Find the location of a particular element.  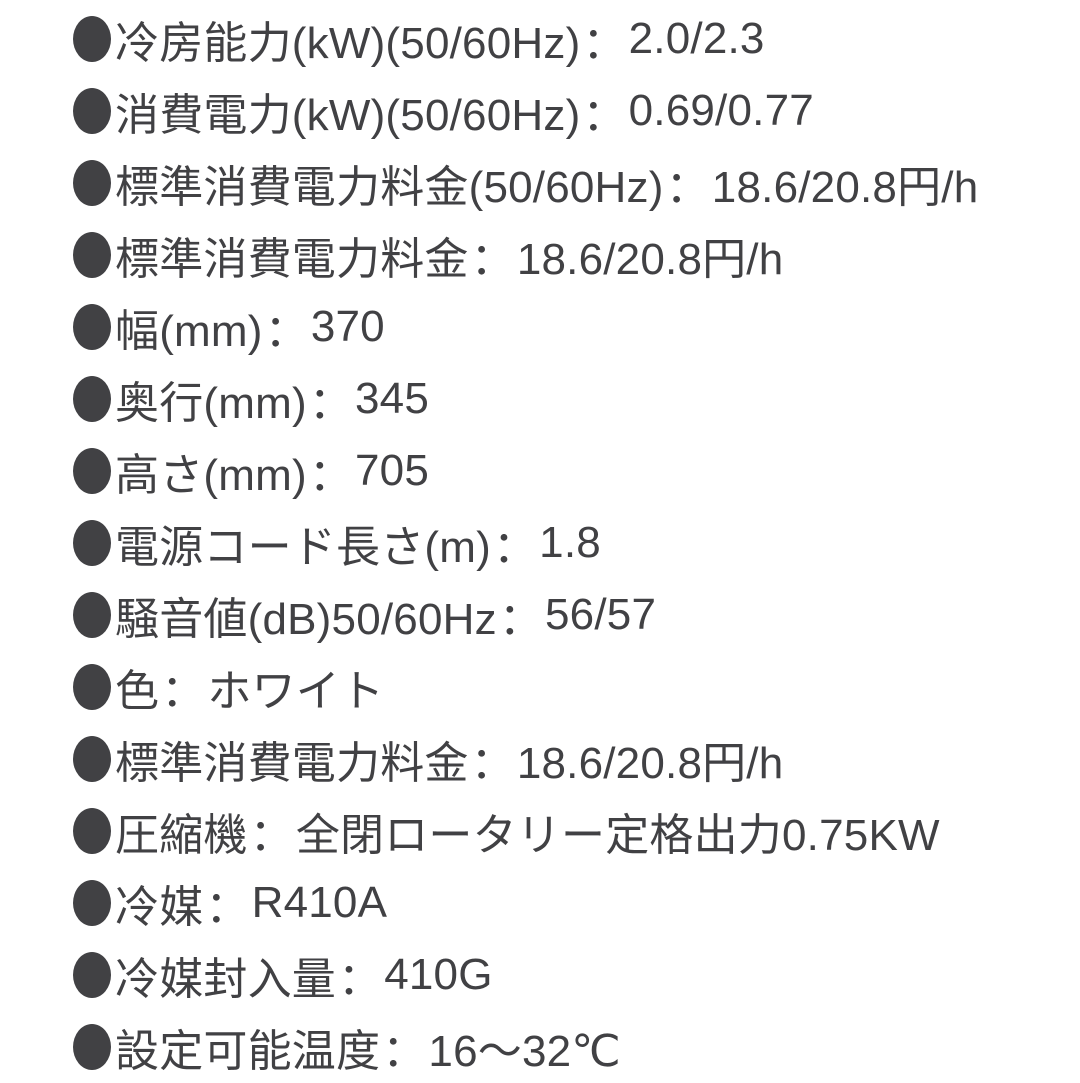

spec-row-color: ● 色 ： ホワイト is located at coordinates (571, 687).